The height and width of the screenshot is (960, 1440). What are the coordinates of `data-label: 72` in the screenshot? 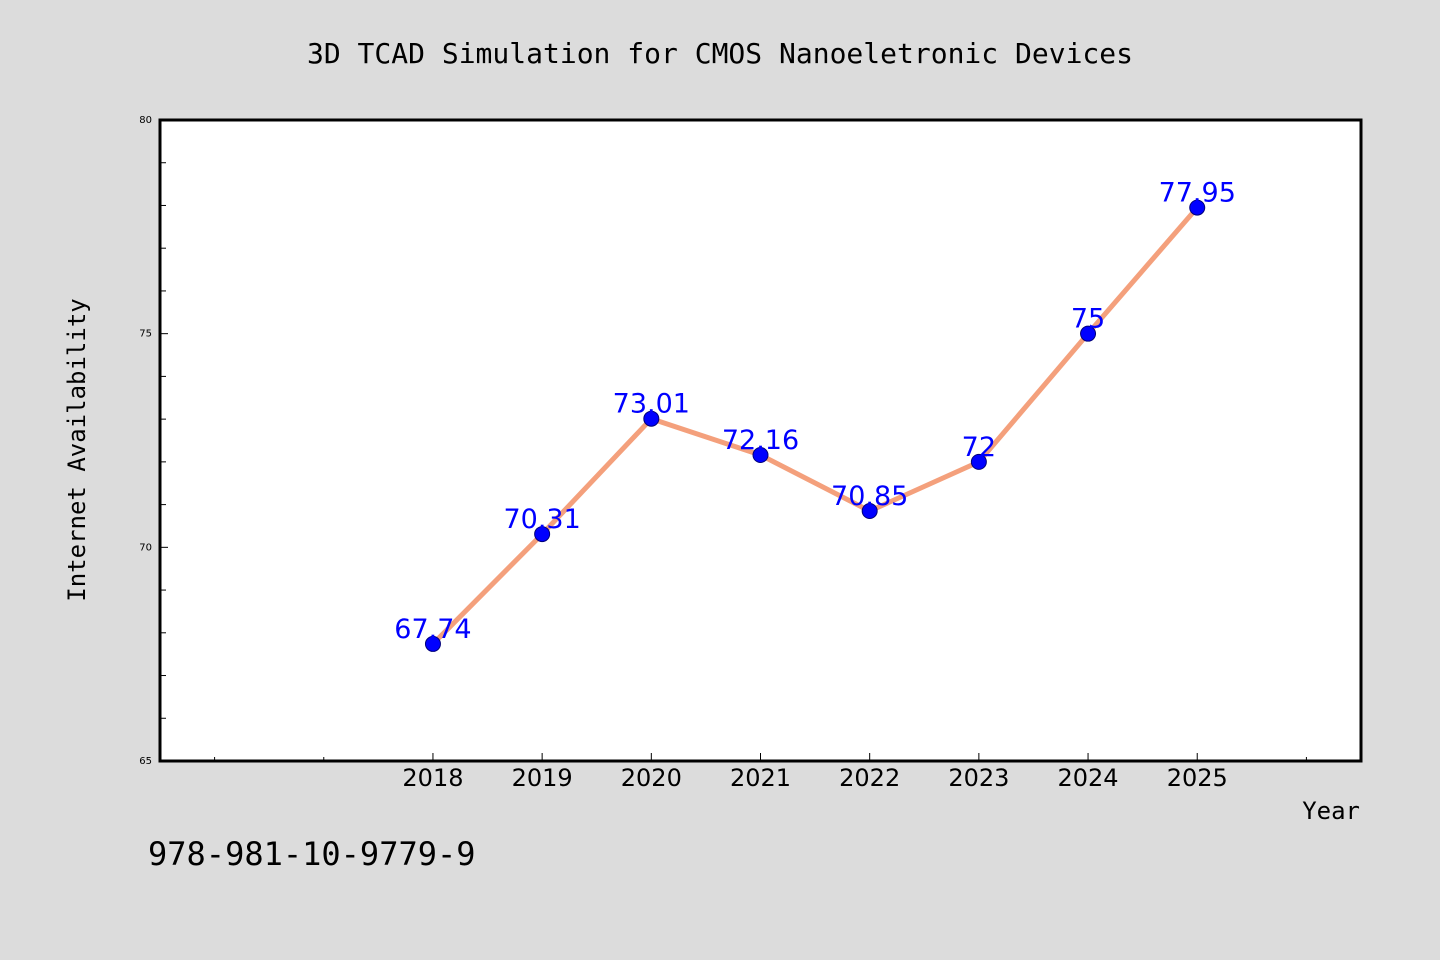 It's located at (979, 447).